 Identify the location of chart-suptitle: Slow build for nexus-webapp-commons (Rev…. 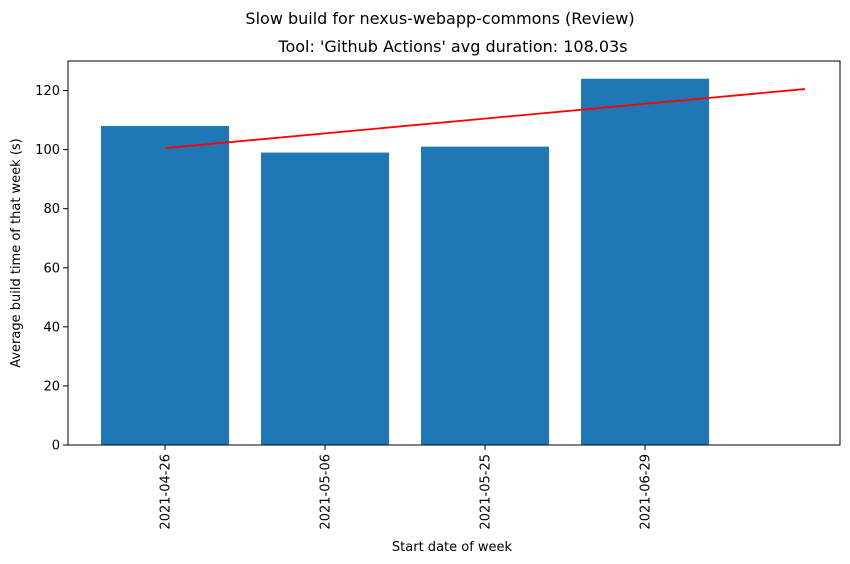
(439, 18).